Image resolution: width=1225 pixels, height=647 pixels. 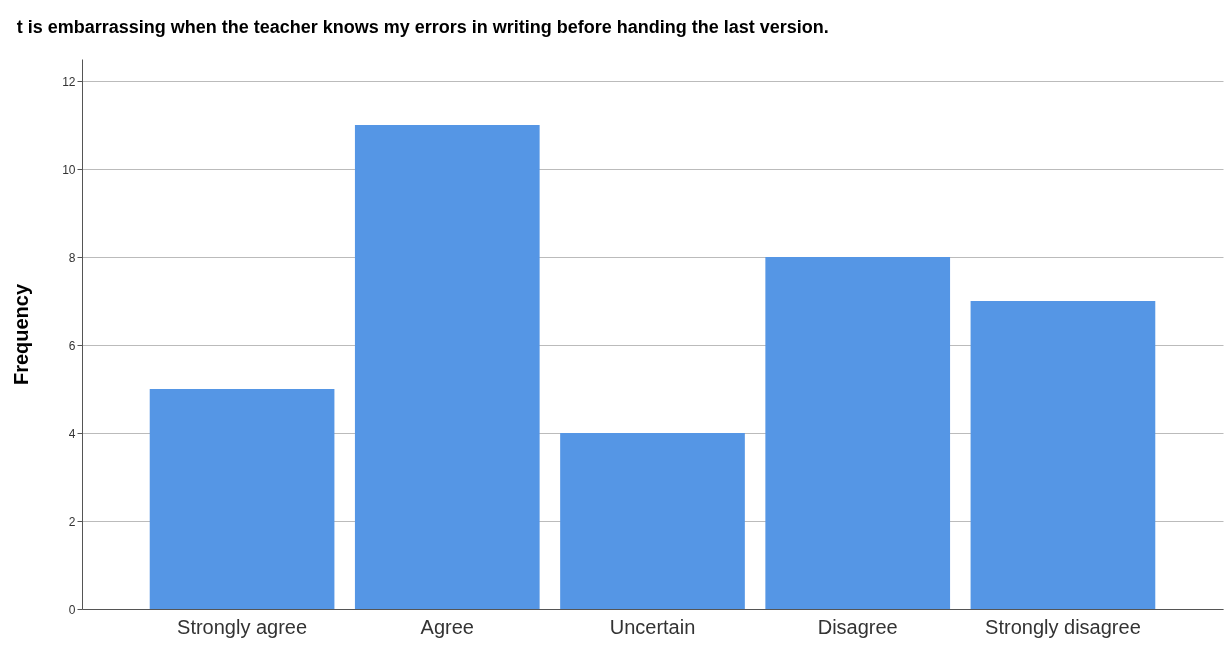 What do you see at coordinates (69, 81) in the screenshot?
I see `y-tick-label: 12` at bounding box center [69, 81].